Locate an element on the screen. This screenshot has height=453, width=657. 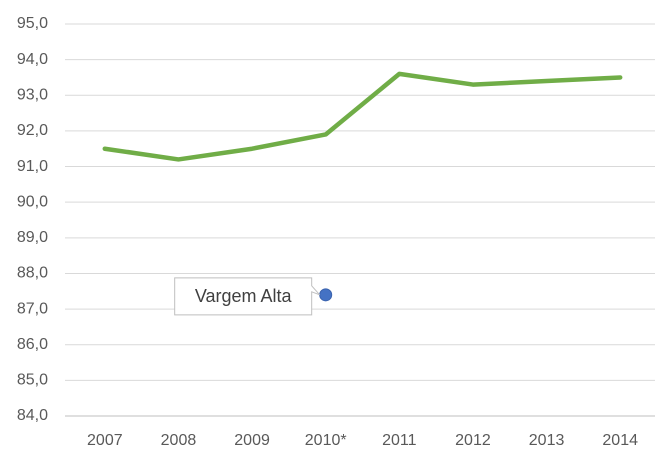
data-label: Vargem Alta is located at coordinates (244, 296).